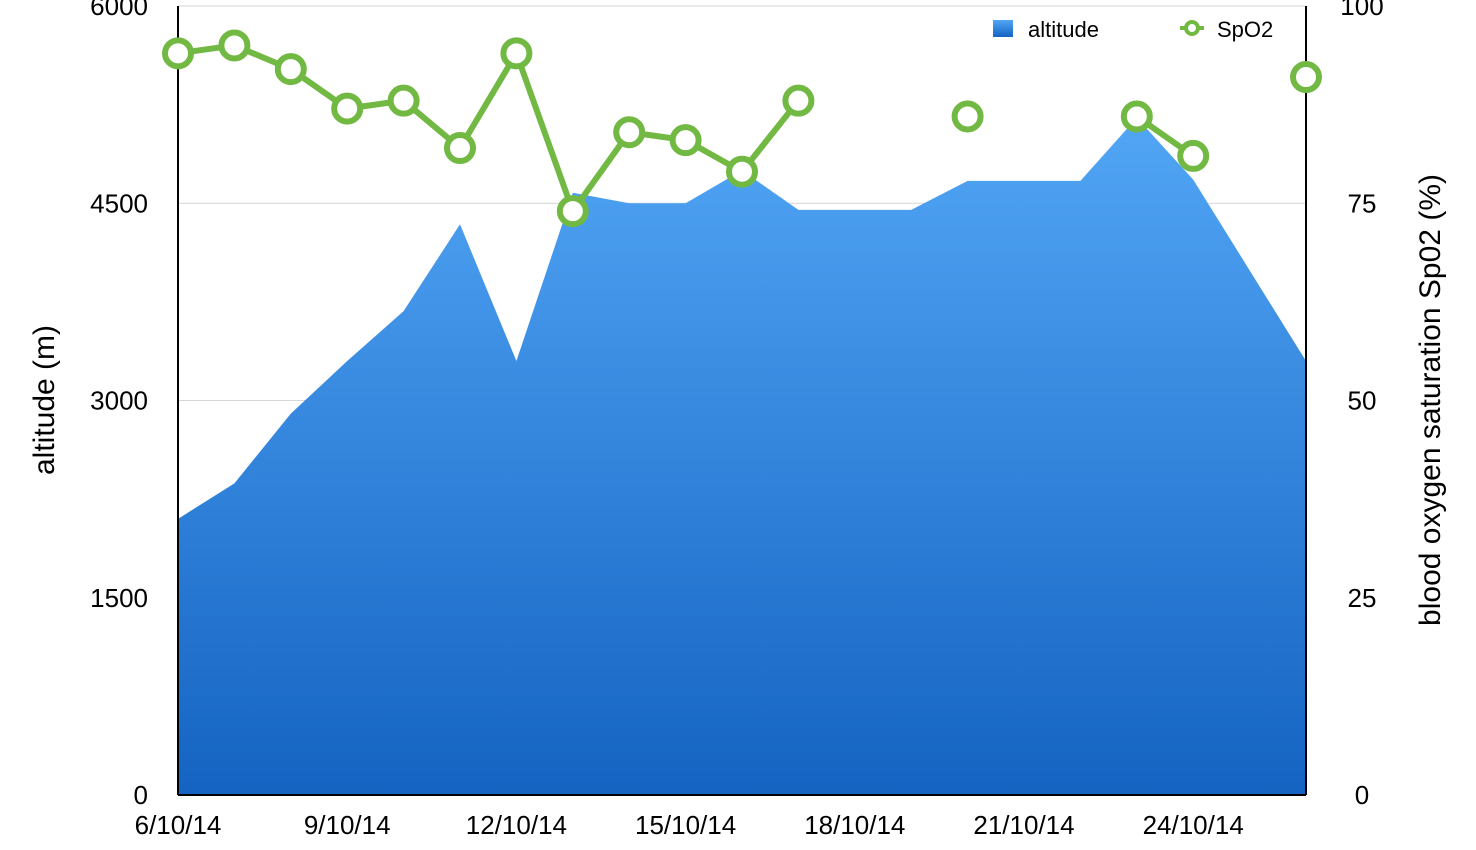  What do you see at coordinates (1192, 28) in the screenshot?
I see `legend-marker-spo2` at bounding box center [1192, 28].